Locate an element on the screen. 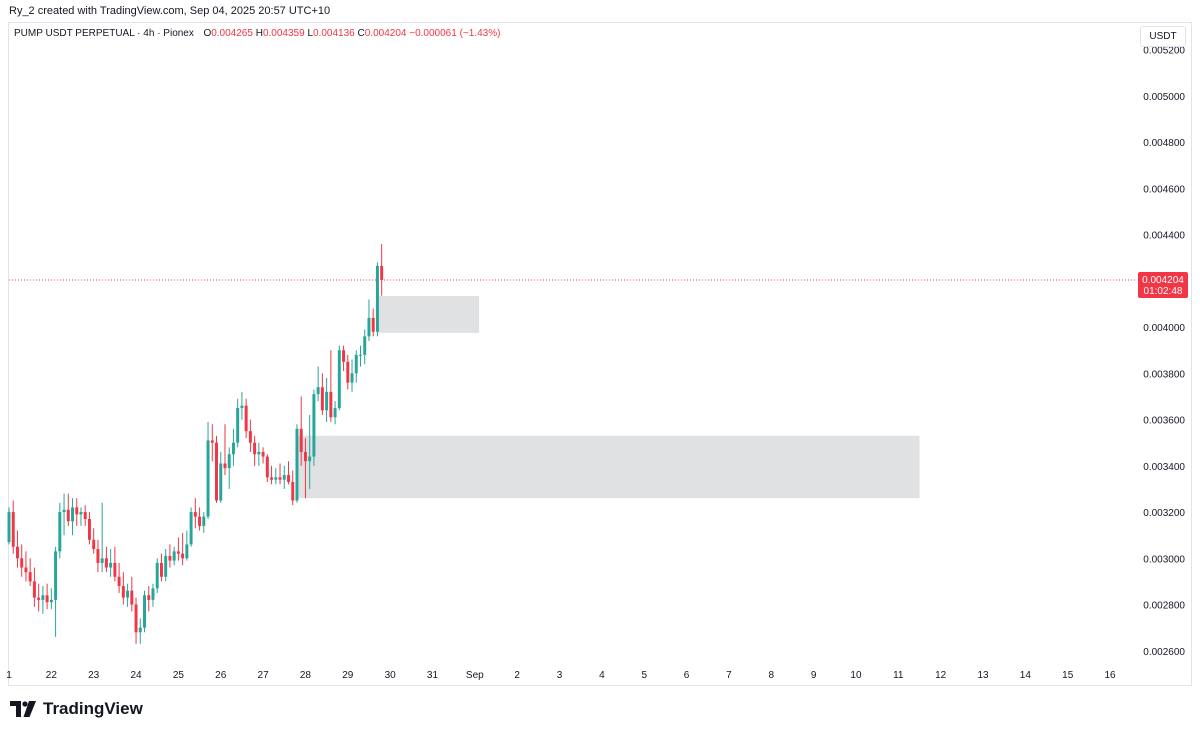 The width and height of the screenshot is (1200, 733). symbol-name: PUMP USDT PERPETUAL · 4h · Pionex is located at coordinates (104, 33).